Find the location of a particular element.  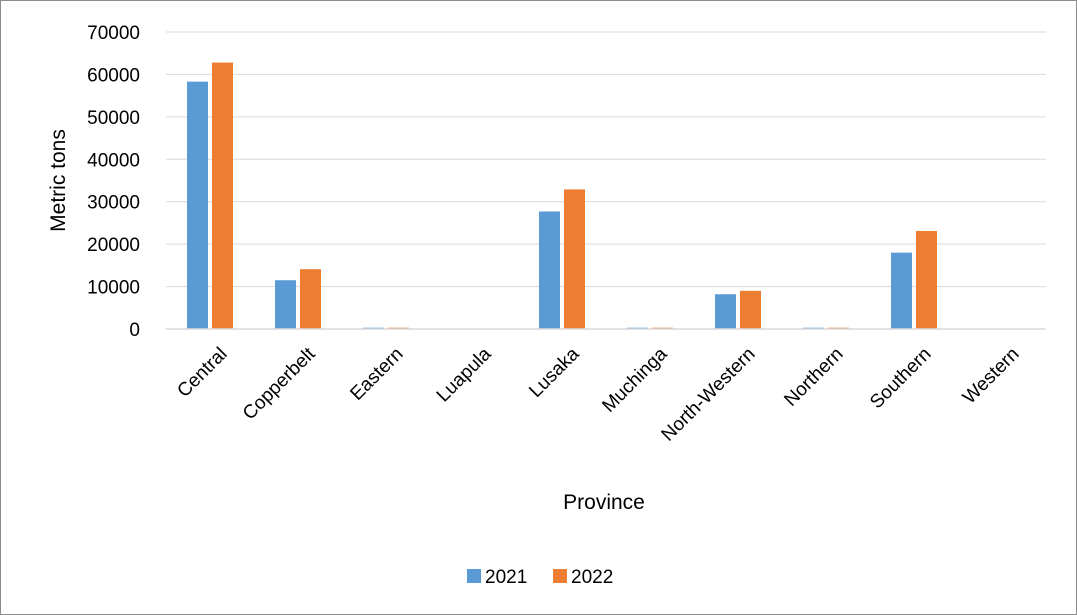

x-tick-label: Luapula is located at coordinates (464, 374).